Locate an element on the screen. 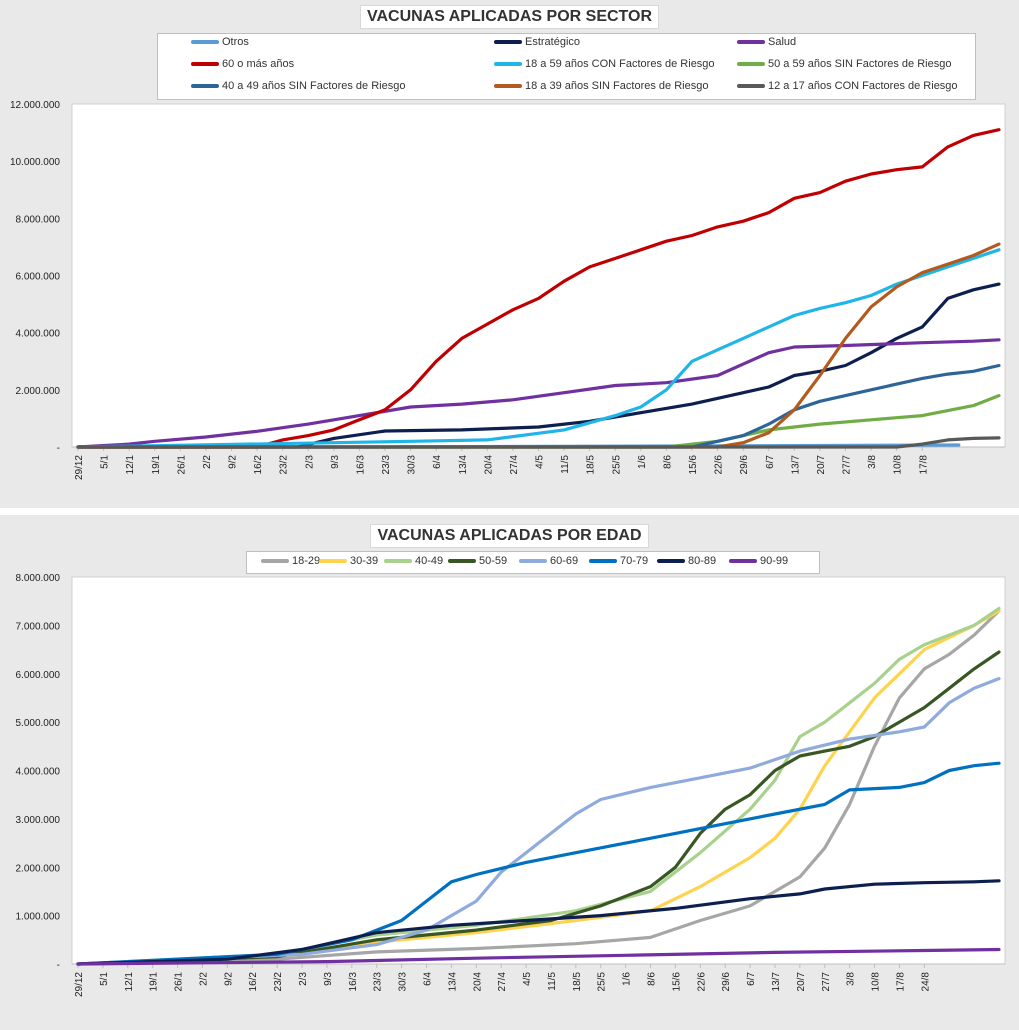 The width and height of the screenshot is (1019, 1030). y-tick-label: 12.000.000 is located at coordinates (35, 105).